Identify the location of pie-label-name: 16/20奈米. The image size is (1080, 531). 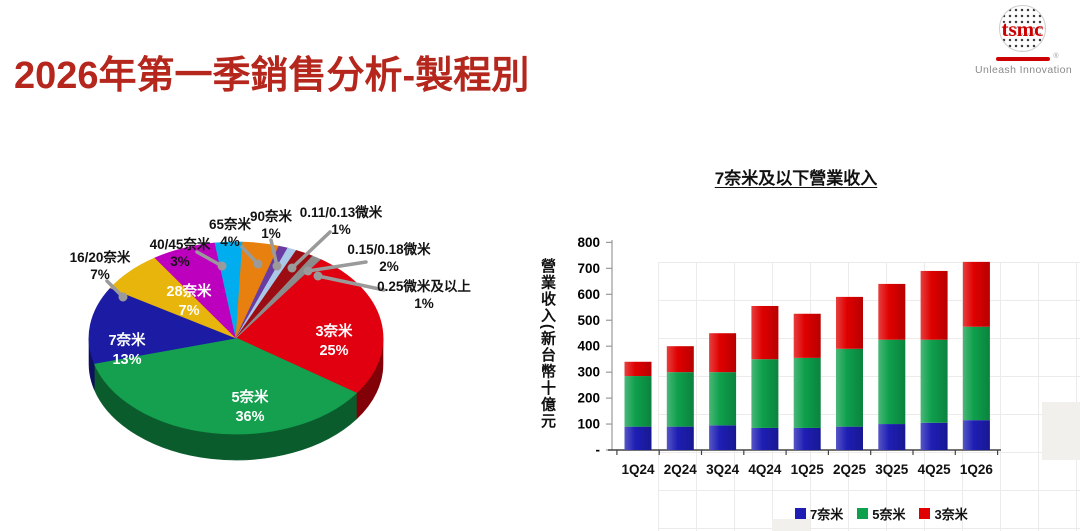
(100, 257).